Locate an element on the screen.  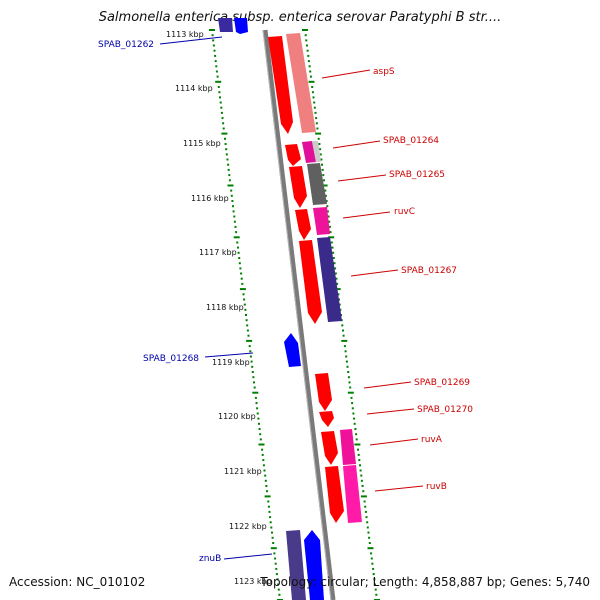
gene-bar-znub is located at coordinates (296, 565).